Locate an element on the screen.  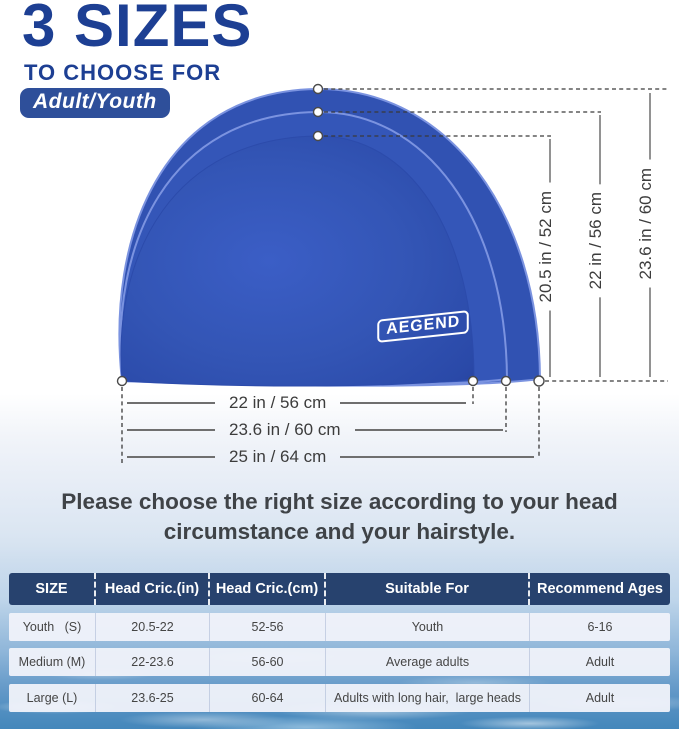
width-label-small: 22 in / 56 cm is located at coordinates (278, 402).